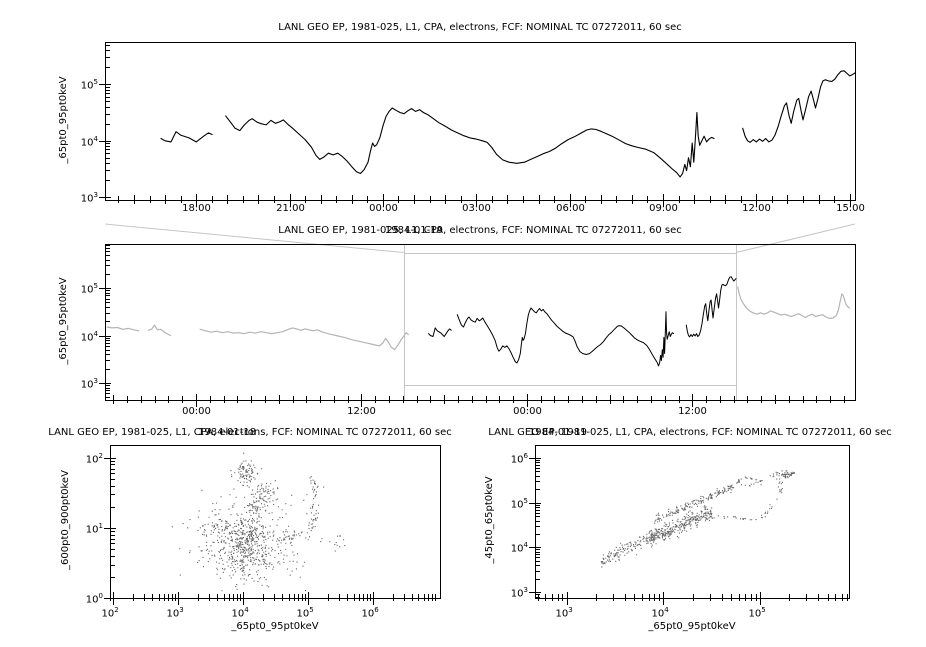 The width and height of the screenshot is (926, 647). I want to click on panel4-xlabel: _65pt0_95pt0keV, so click(692, 626).